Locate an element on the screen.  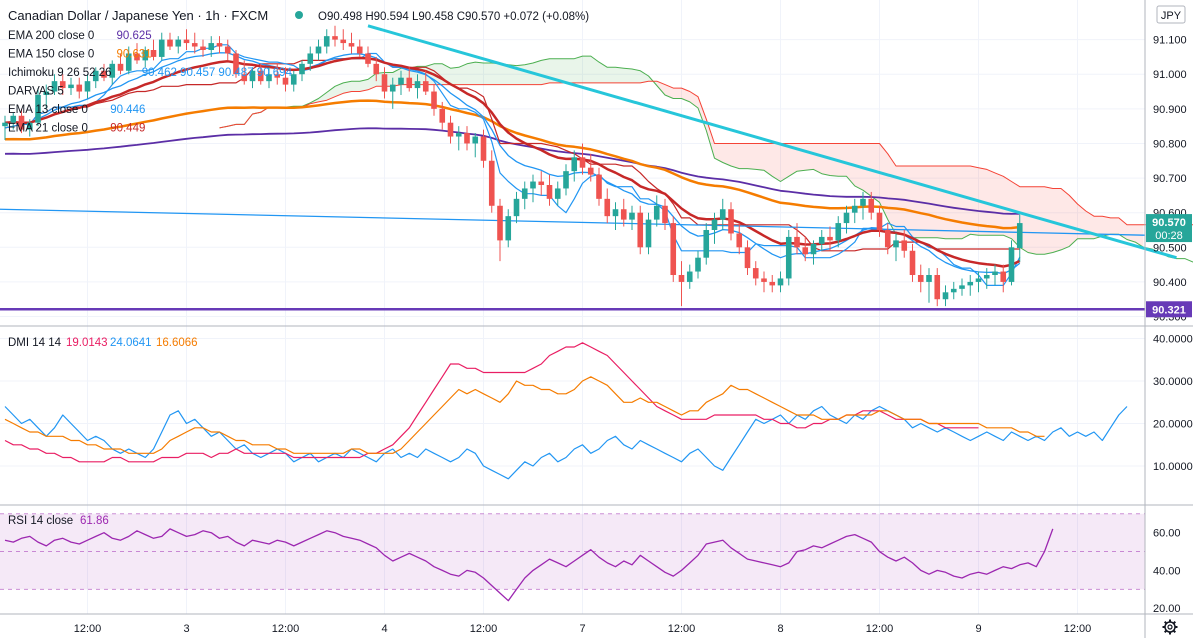
price-tick-label: 90.400 is located at coordinates (1170, 283).